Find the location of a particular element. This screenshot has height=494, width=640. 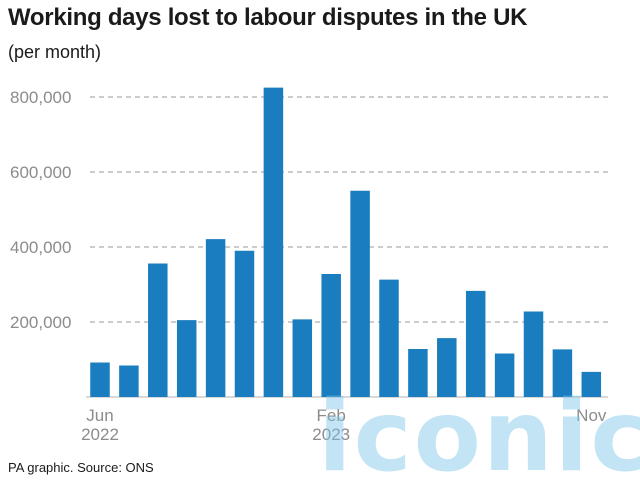

bar-jun-2023 is located at coordinates (447, 367).